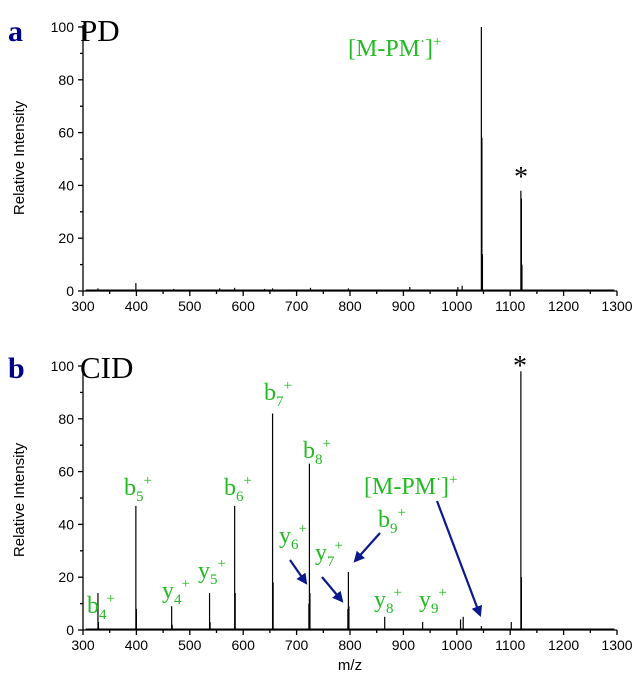  What do you see at coordinates (238, 489) in the screenshot?
I see `ion-label-b6: b6+` at bounding box center [238, 489].